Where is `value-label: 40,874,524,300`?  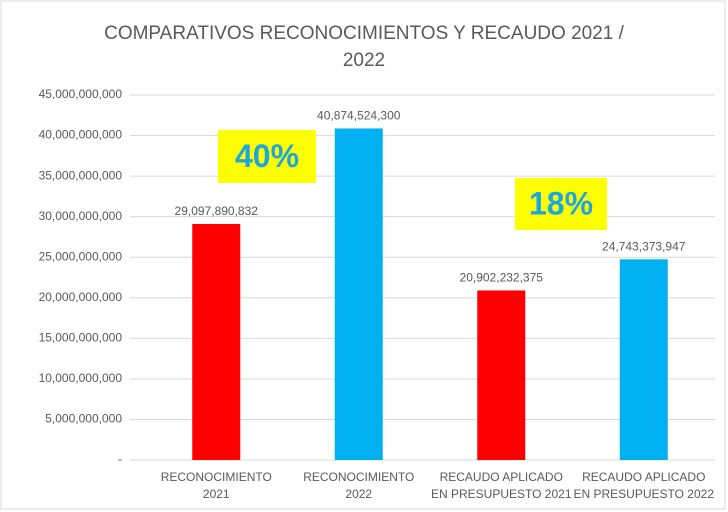 value-label: 40,874,524,300 is located at coordinates (359, 116).